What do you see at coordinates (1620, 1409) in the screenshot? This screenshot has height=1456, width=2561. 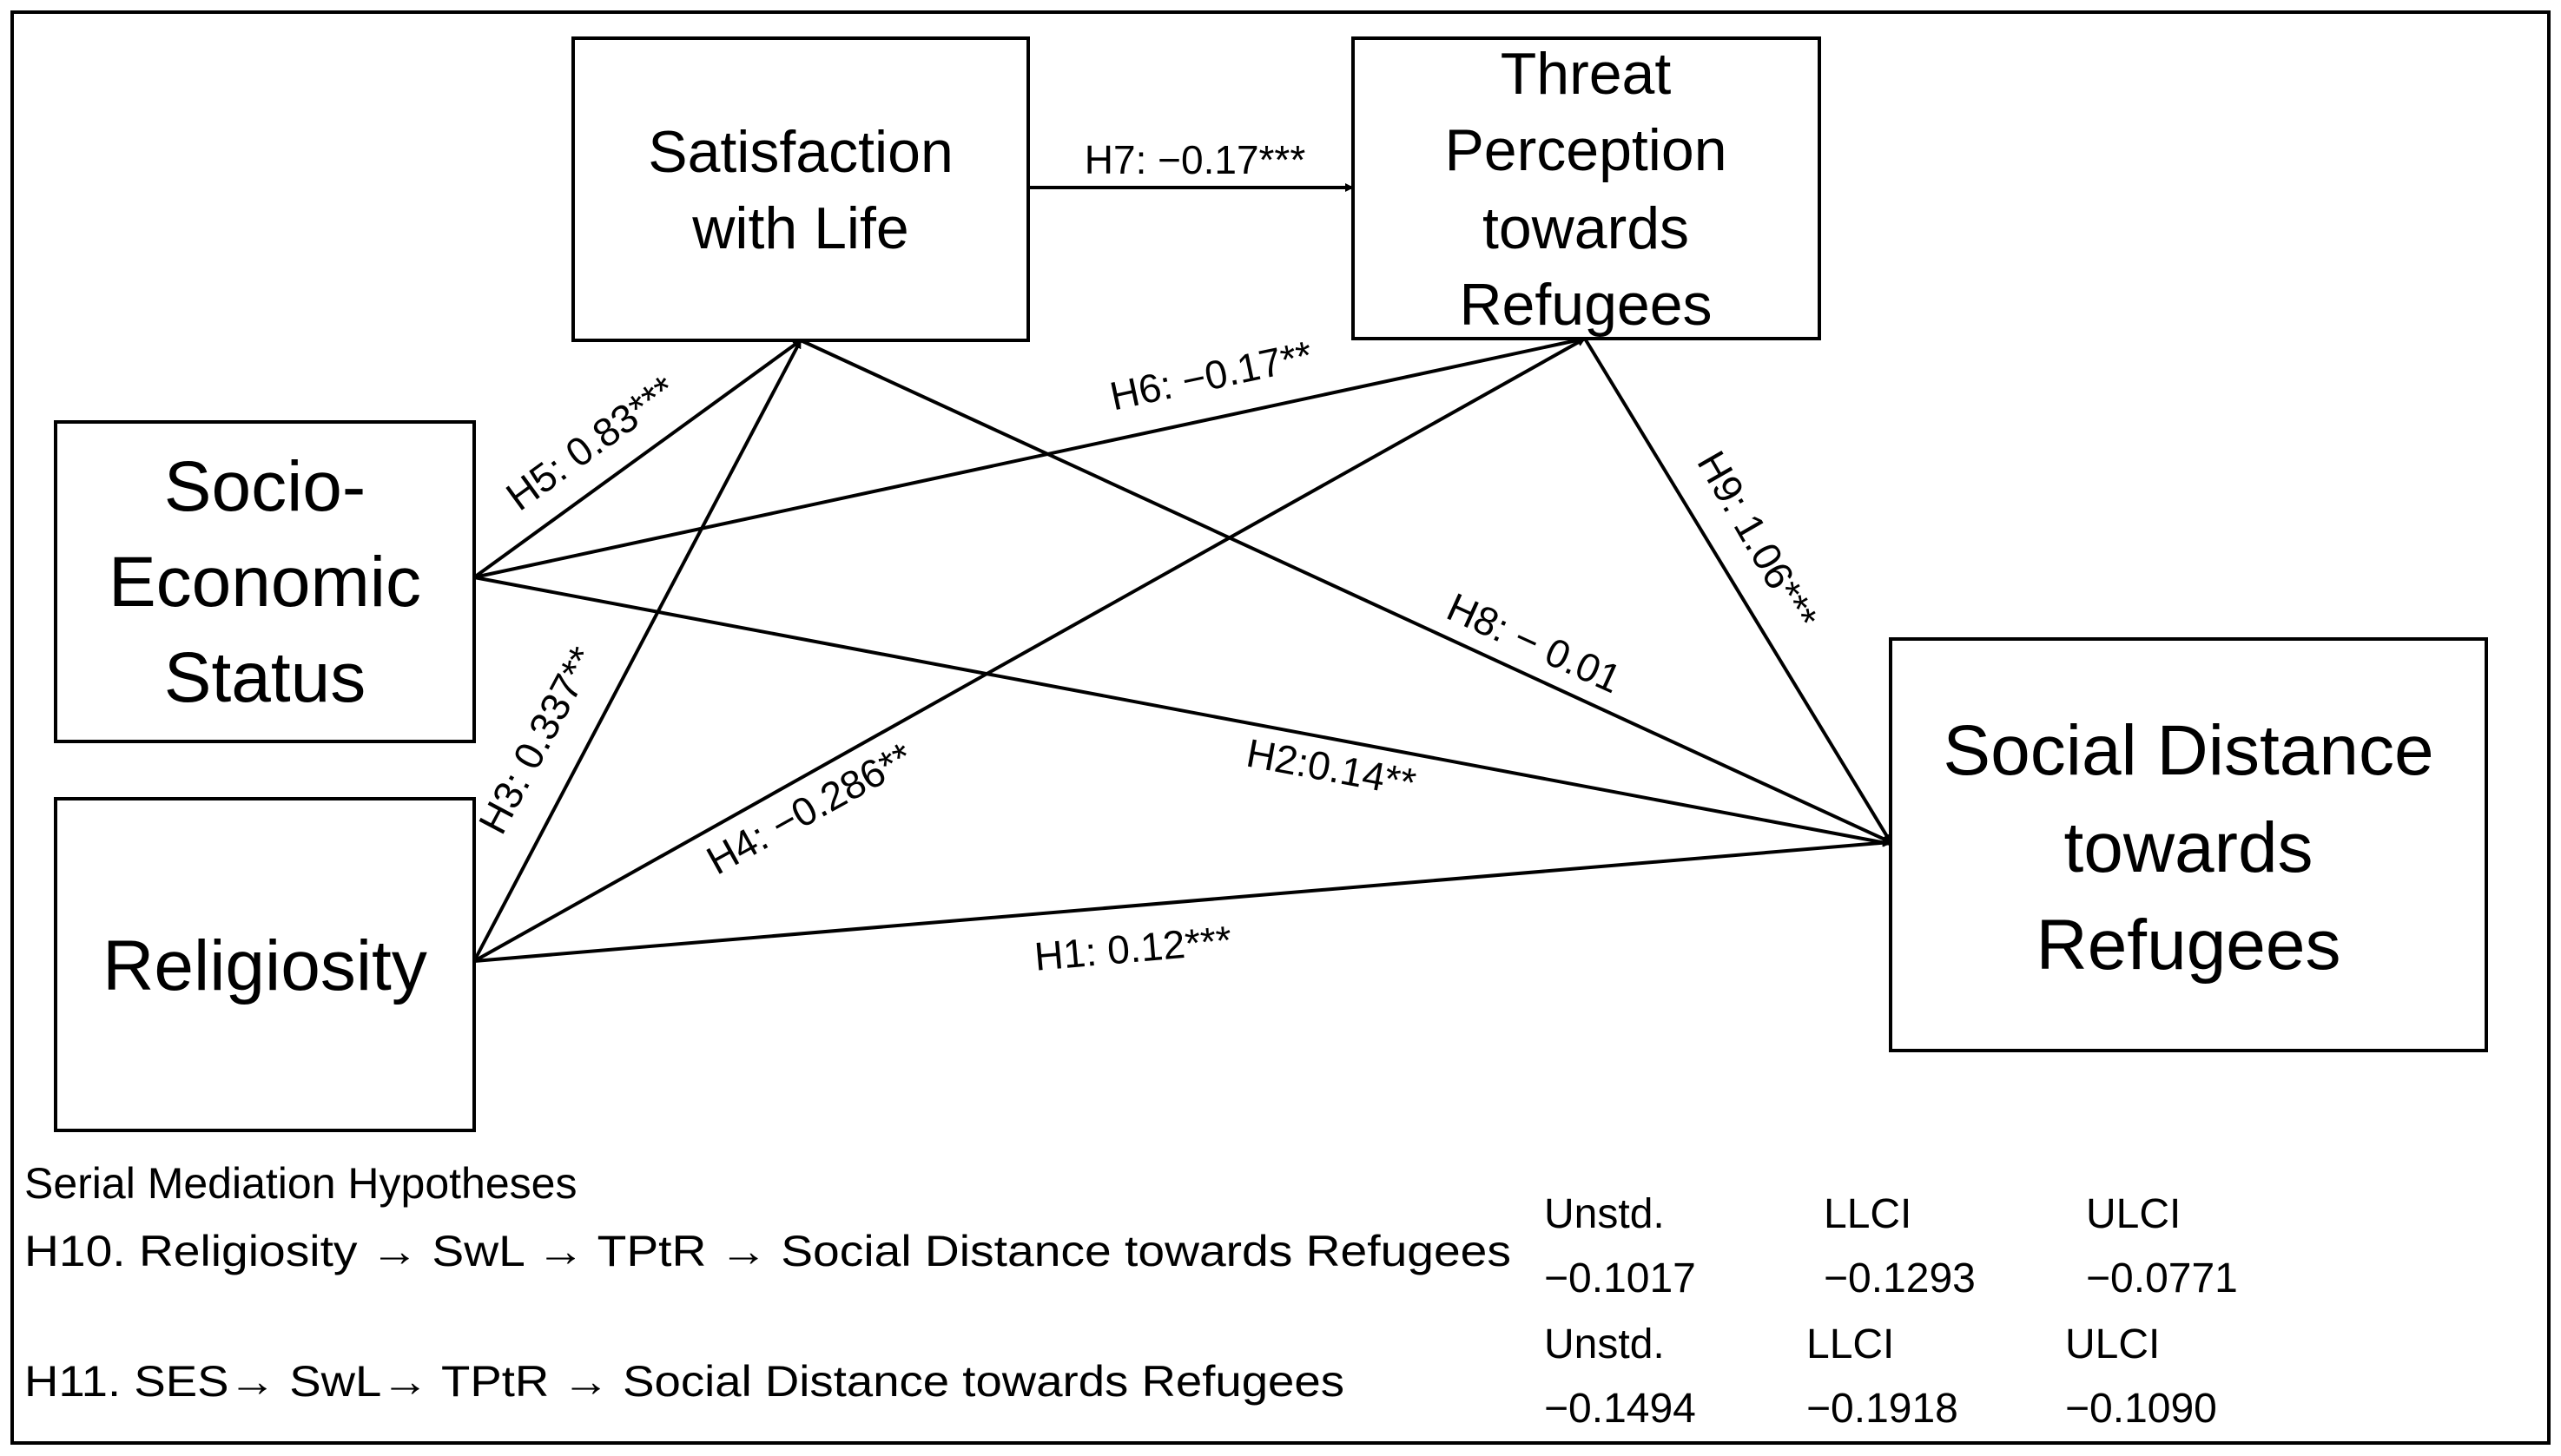 I see `h11-value-unstd: −0.1494` at bounding box center [1620, 1409].